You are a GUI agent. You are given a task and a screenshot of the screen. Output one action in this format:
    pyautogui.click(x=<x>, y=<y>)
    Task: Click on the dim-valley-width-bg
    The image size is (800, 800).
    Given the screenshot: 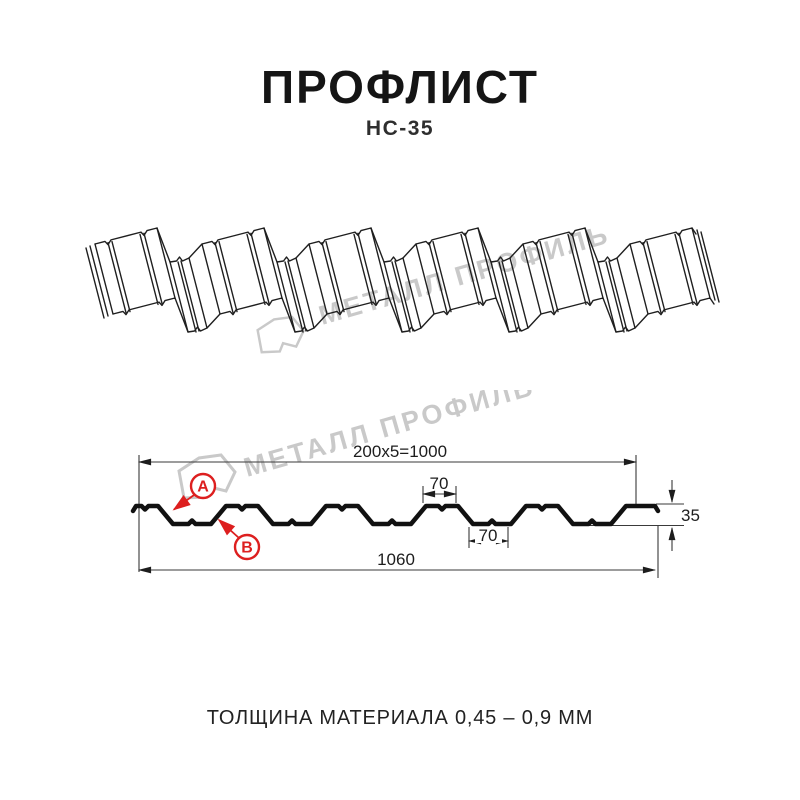 What is the action you would take?
    pyautogui.click(x=488, y=536)
    